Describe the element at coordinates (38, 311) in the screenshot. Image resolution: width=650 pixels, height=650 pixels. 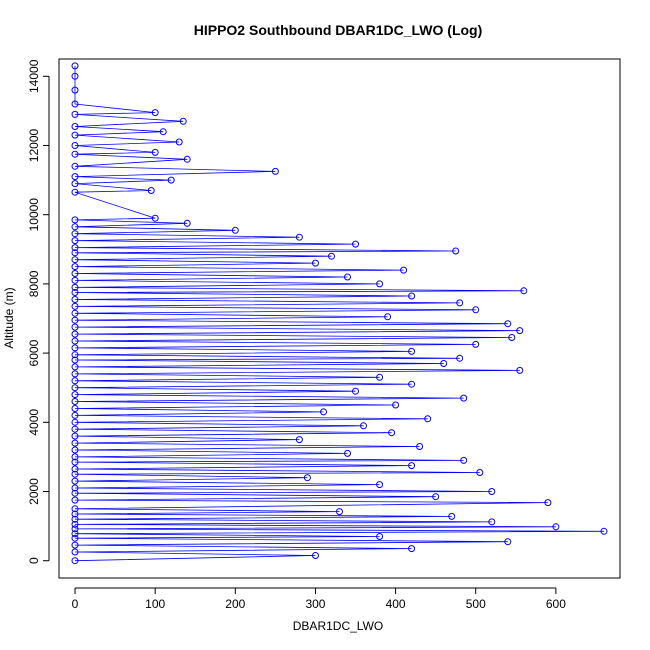
I see `y-axis: 0 2000 4000 6000 8000 10000 12000 14000` at that location.